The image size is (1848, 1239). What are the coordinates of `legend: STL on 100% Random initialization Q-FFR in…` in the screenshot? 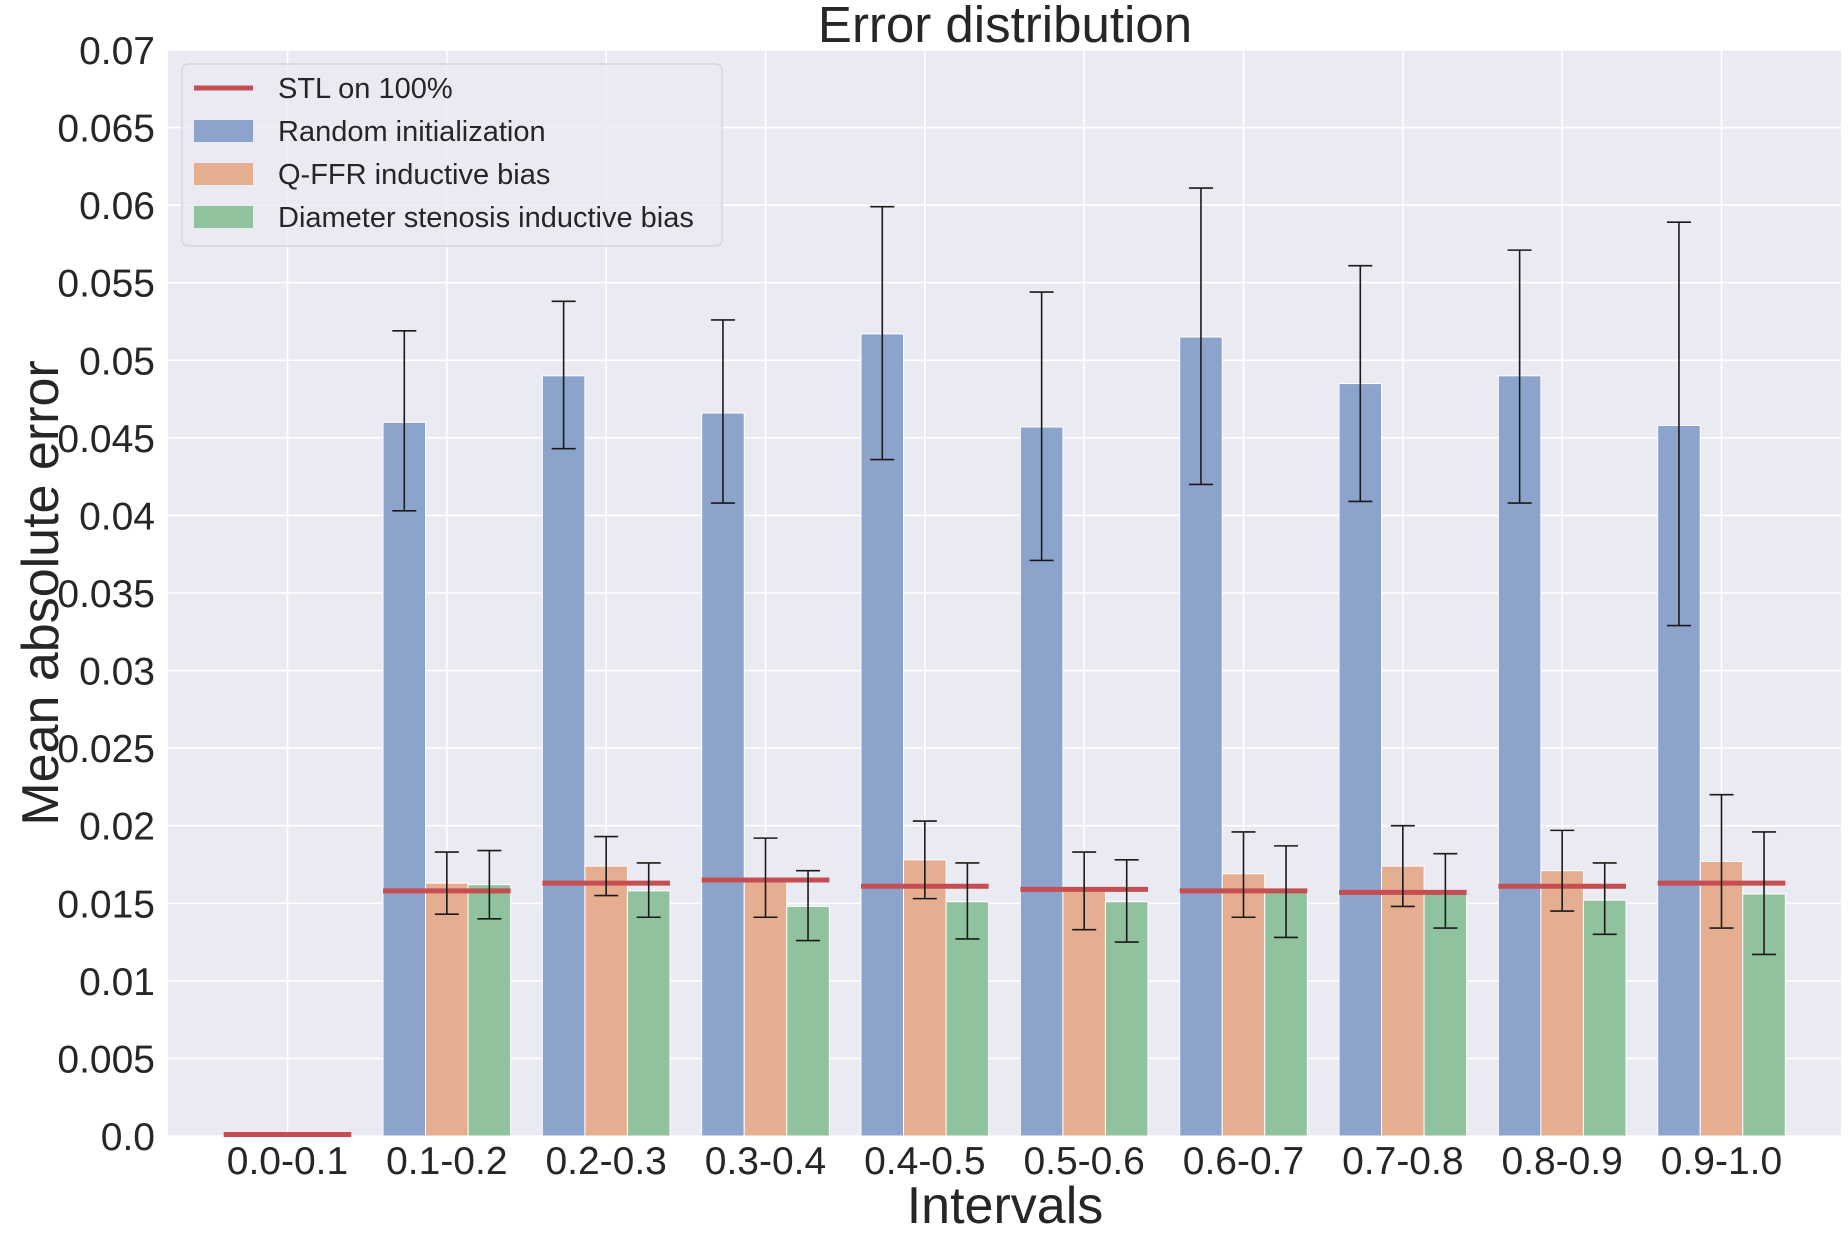 It's located at (452, 155).